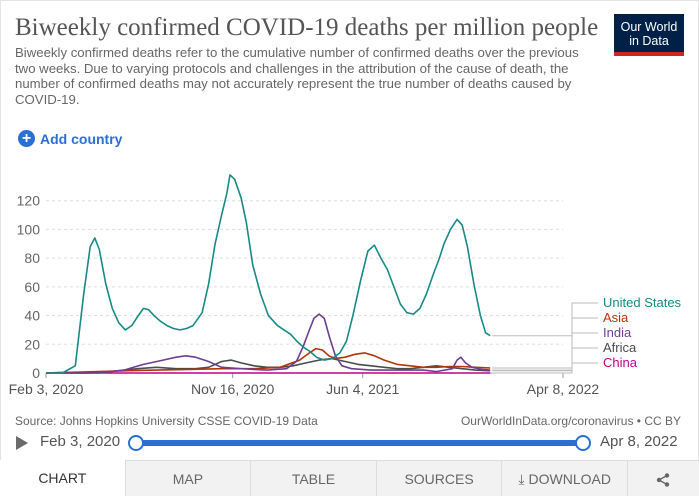  I want to click on y-tick-label: 0, so click(36, 373).